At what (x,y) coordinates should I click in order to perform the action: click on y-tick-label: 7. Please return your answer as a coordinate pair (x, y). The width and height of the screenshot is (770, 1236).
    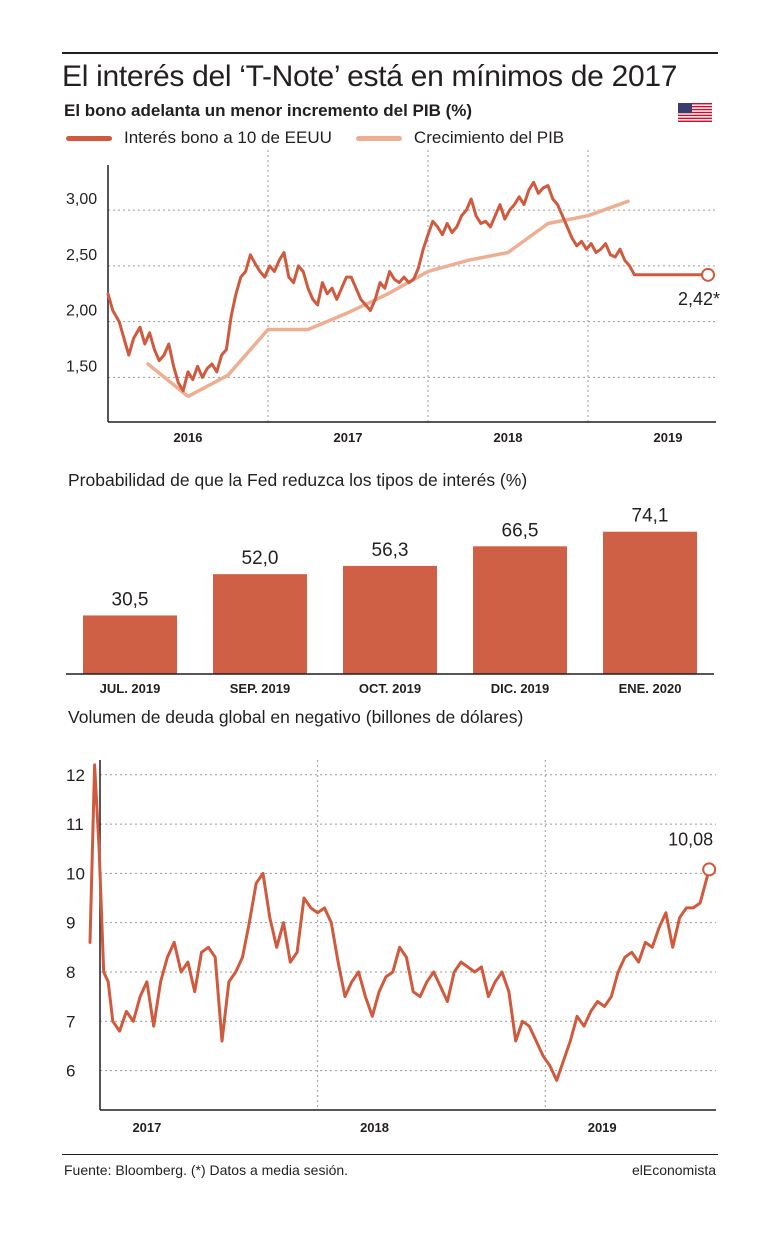
    Looking at the image, I should click on (70, 1021).